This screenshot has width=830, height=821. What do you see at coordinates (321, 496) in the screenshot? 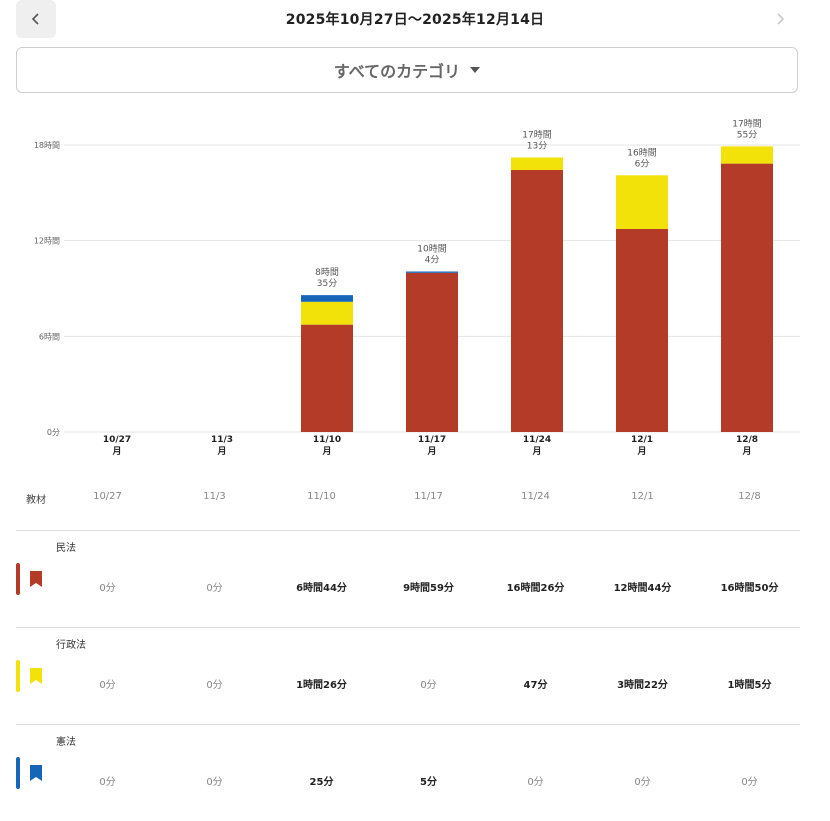
I see `table-header-date: 11/10` at bounding box center [321, 496].